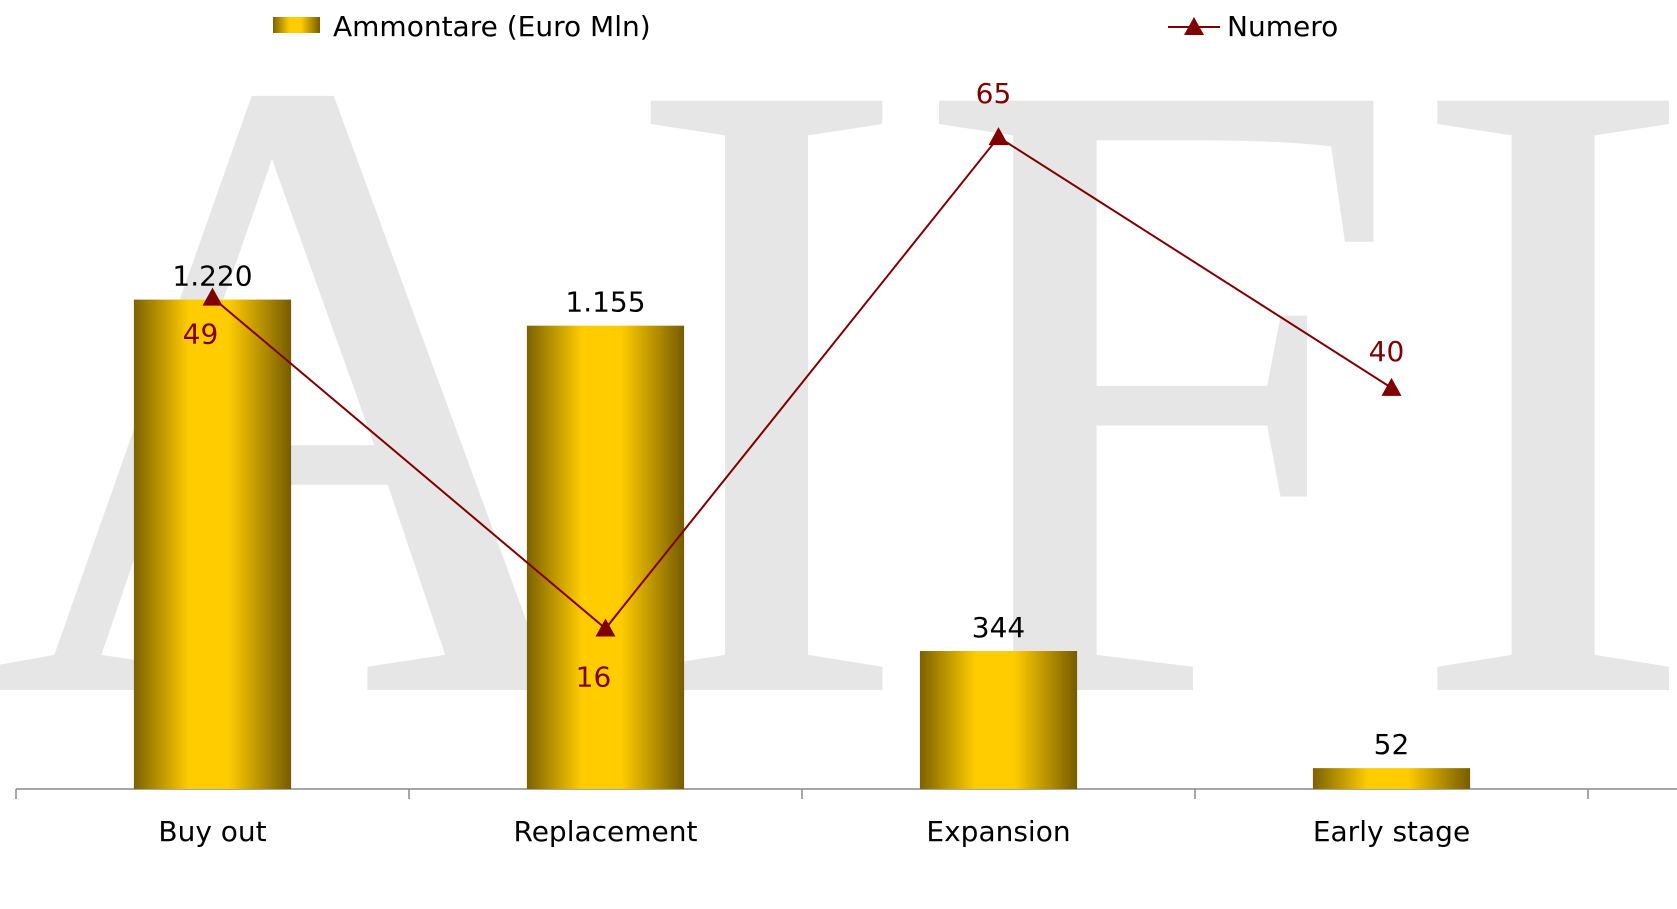 This screenshot has width=1677, height=909. I want to click on x-tick-label: Buy out, so click(212, 831).